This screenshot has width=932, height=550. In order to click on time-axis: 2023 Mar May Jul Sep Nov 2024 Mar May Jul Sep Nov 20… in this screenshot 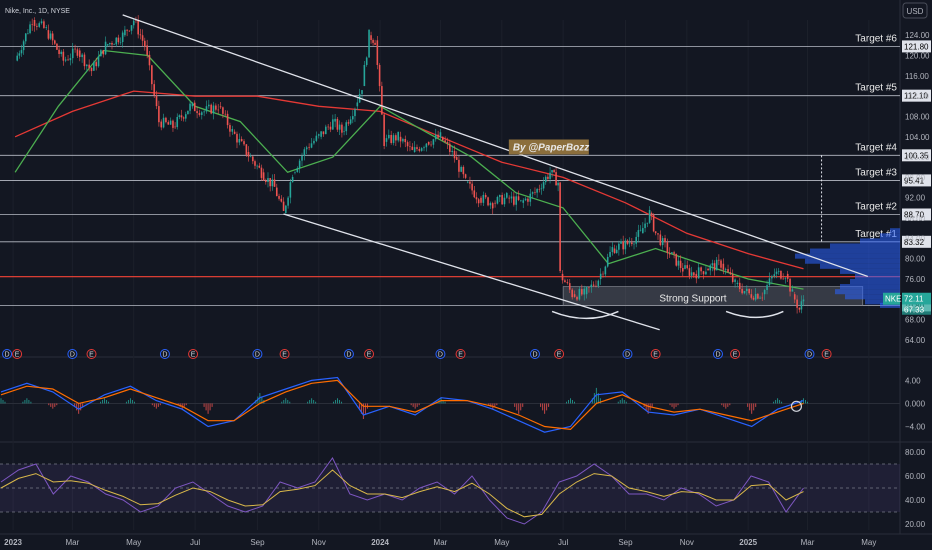, I will do `click(440, 542)`.